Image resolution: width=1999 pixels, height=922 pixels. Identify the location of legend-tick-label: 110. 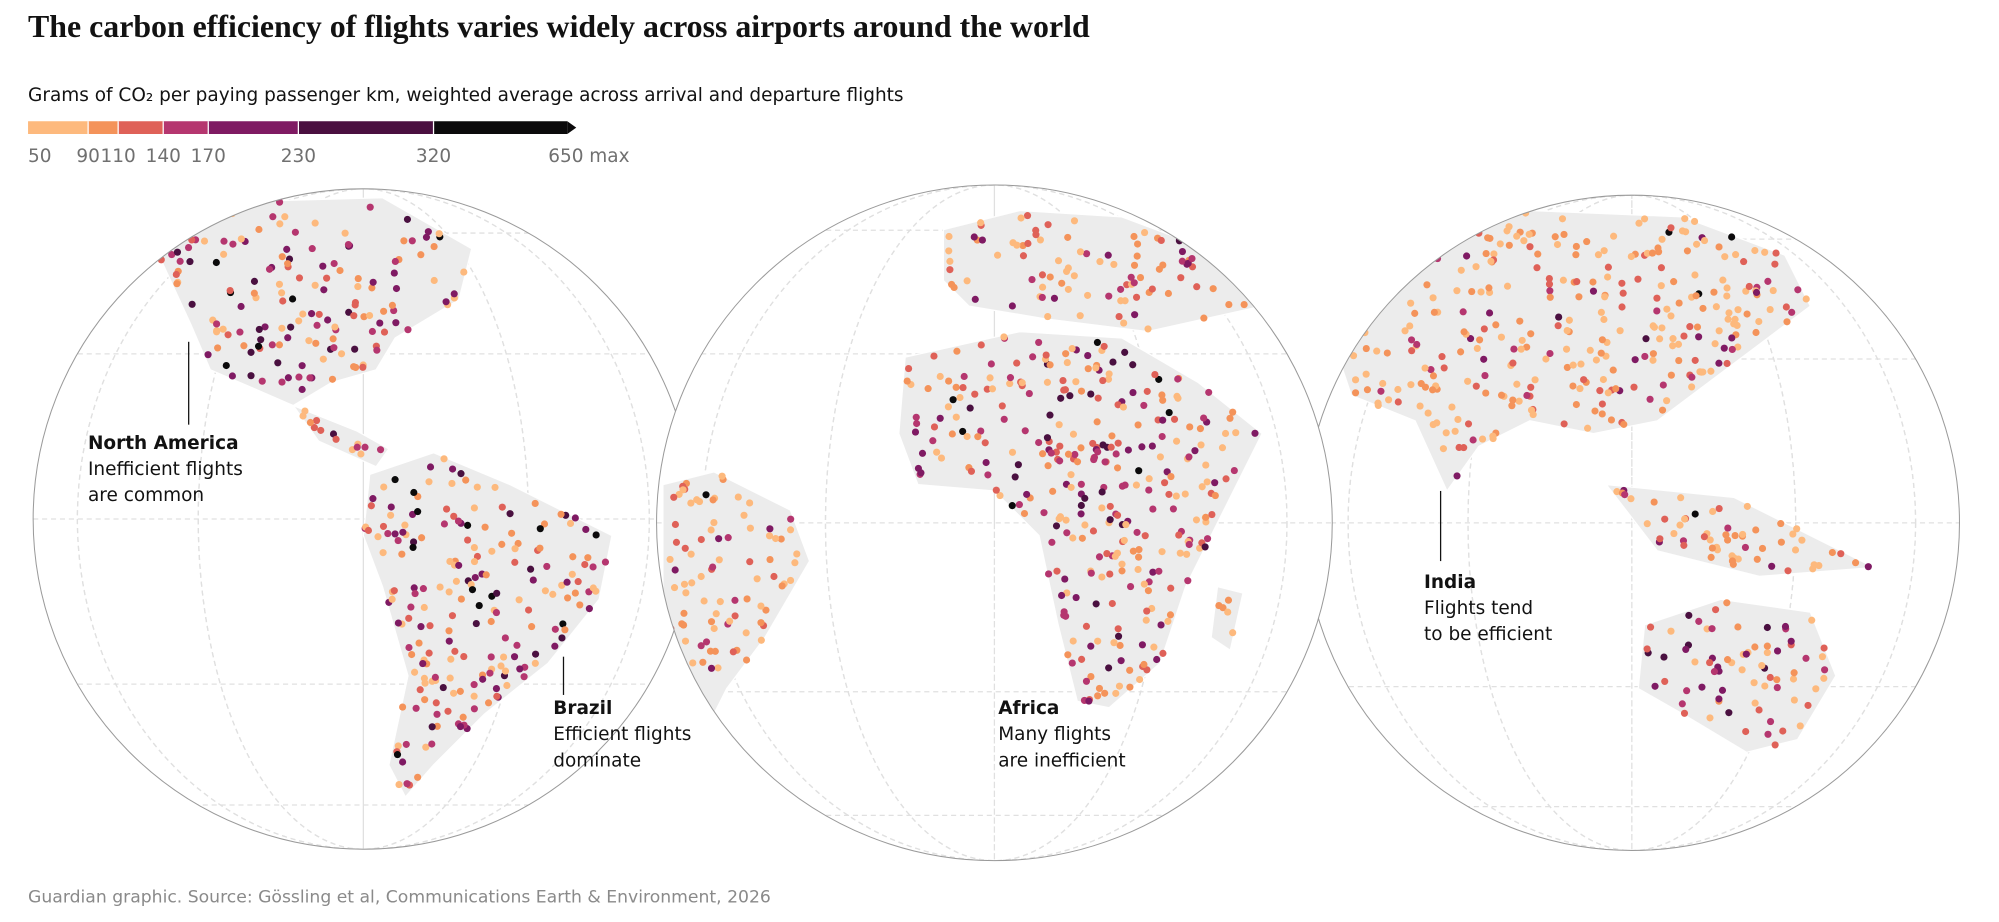
(118, 156).